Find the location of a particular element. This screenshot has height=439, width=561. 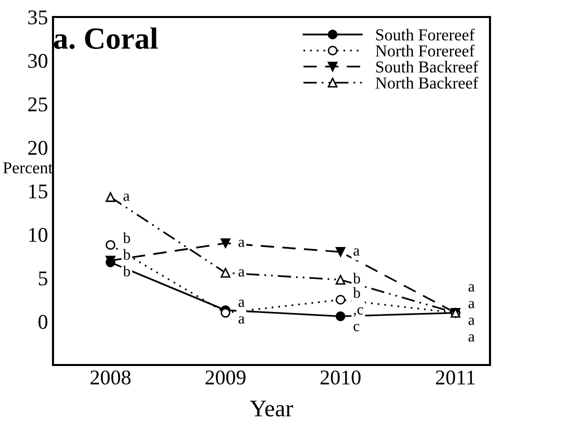

x-tick-label: 2009 is located at coordinates (226, 377).